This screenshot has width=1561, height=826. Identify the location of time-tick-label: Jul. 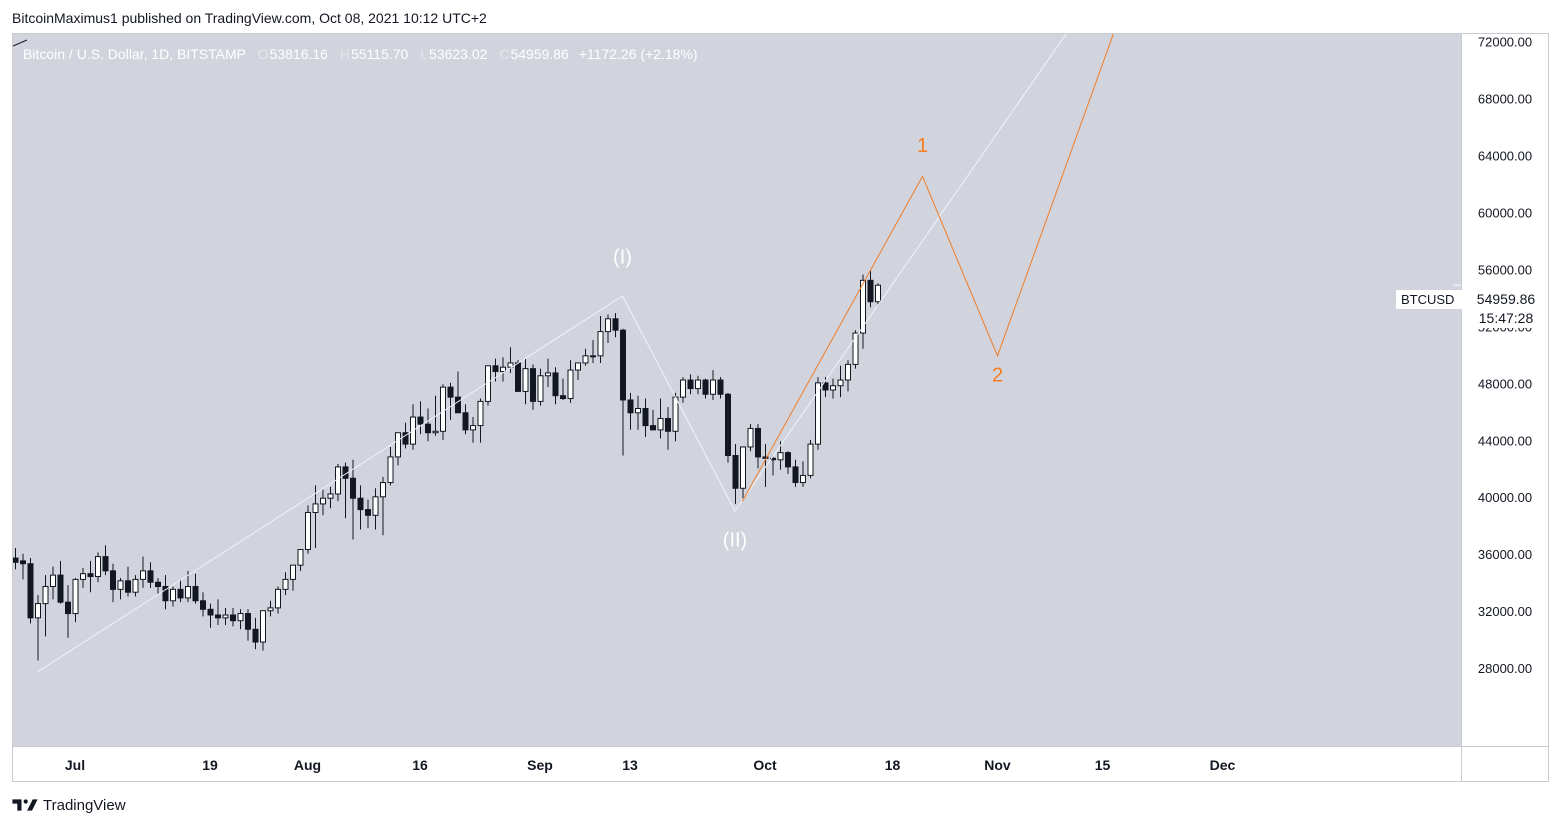
(75, 765).